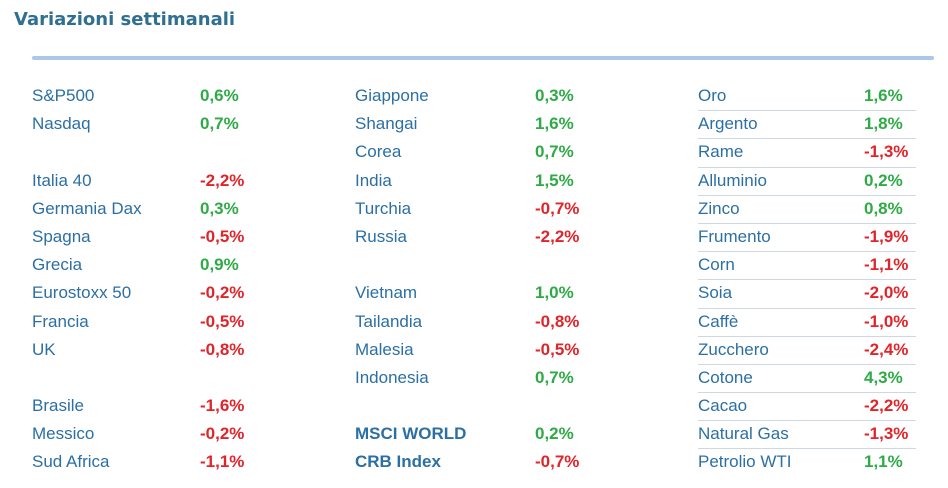 The width and height of the screenshot is (948, 488). What do you see at coordinates (147, 265) in the screenshot?
I see `table-row: Grecia 0,9%` at bounding box center [147, 265].